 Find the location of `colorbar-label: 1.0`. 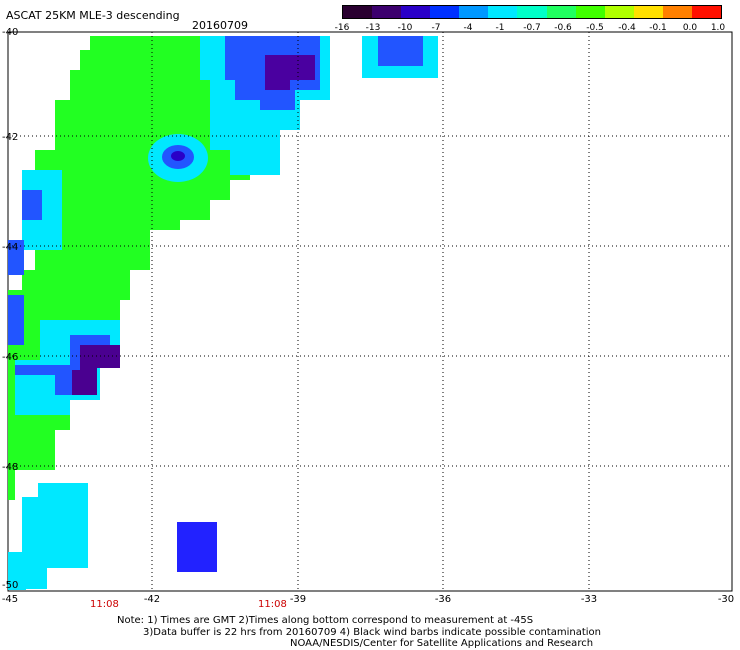

colorbar-label: 1.0 is located at coordinates (718, 28).